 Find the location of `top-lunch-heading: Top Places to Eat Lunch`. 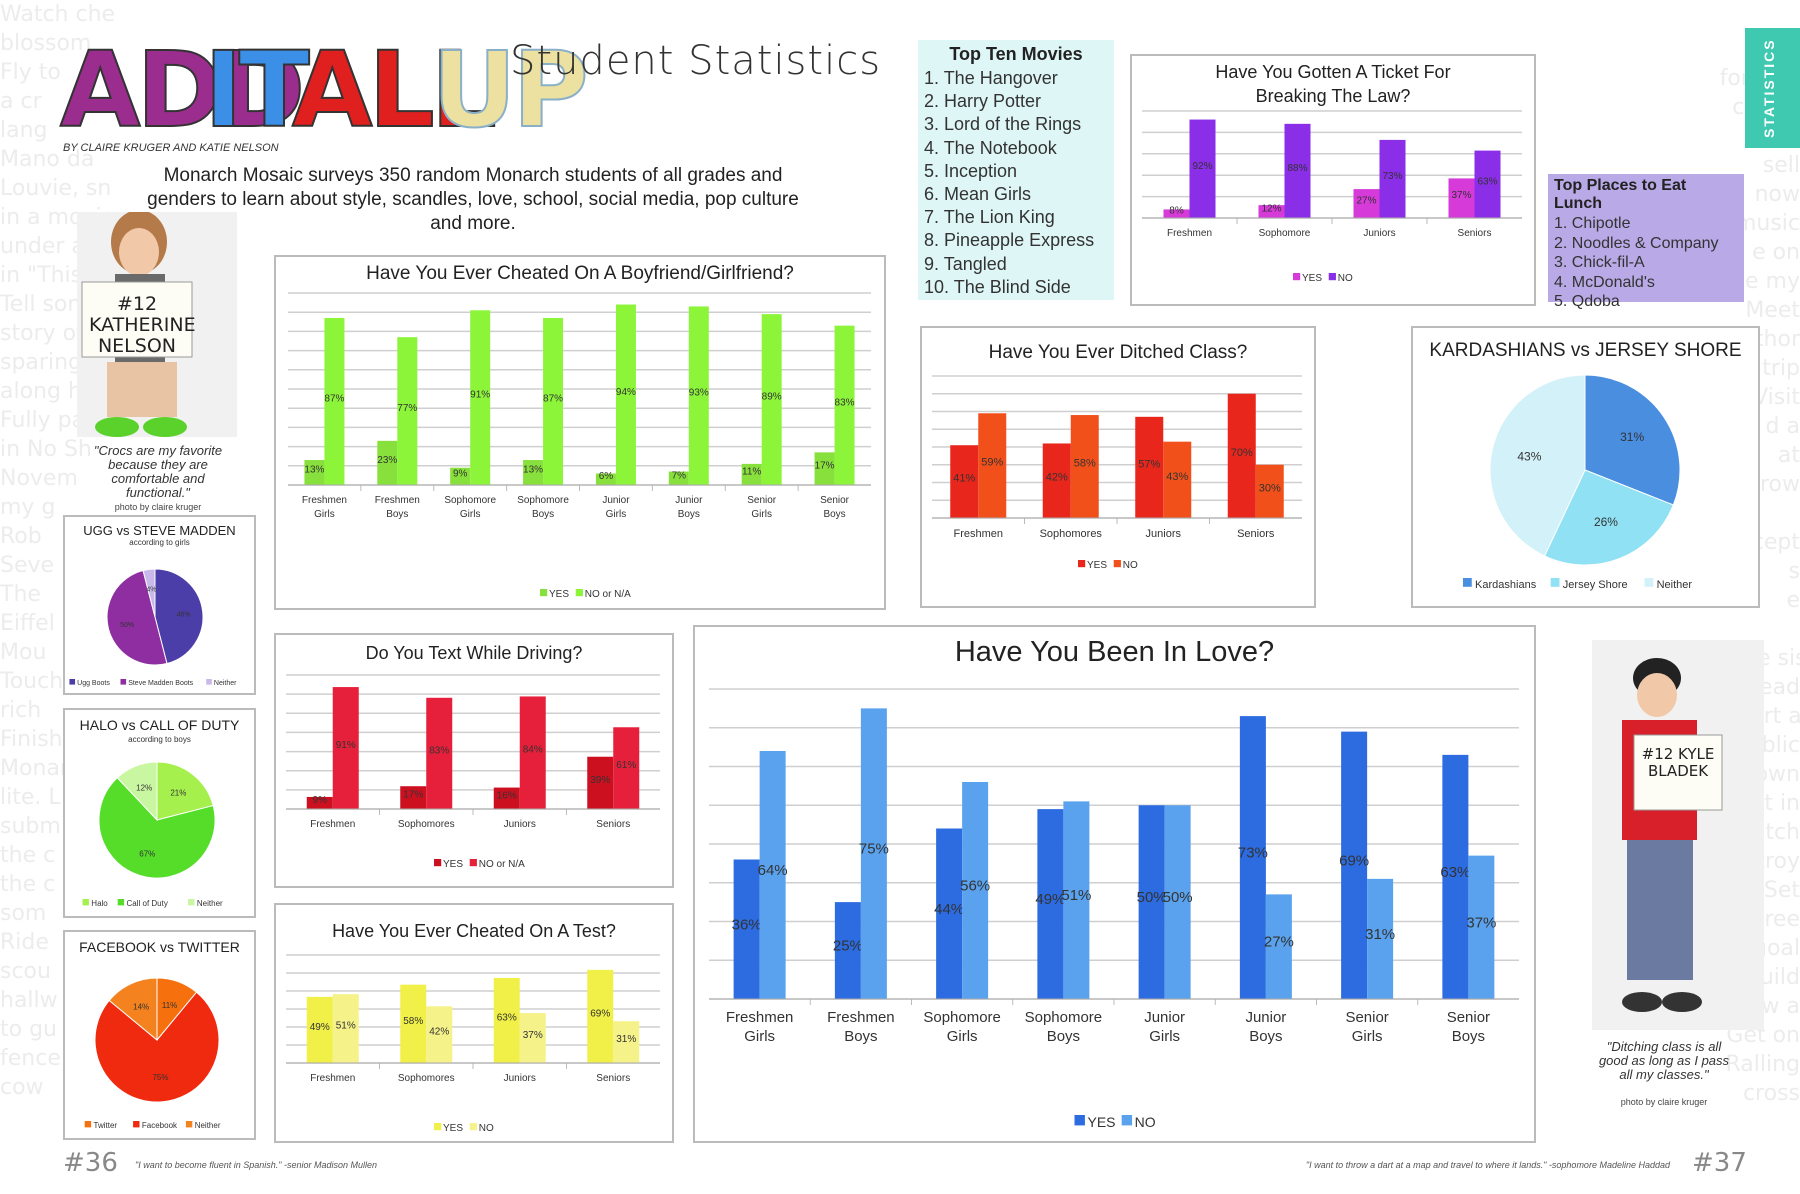

top-lunch-heading: Top Places to Eat Lunch is located at coordinates (1620, 194).